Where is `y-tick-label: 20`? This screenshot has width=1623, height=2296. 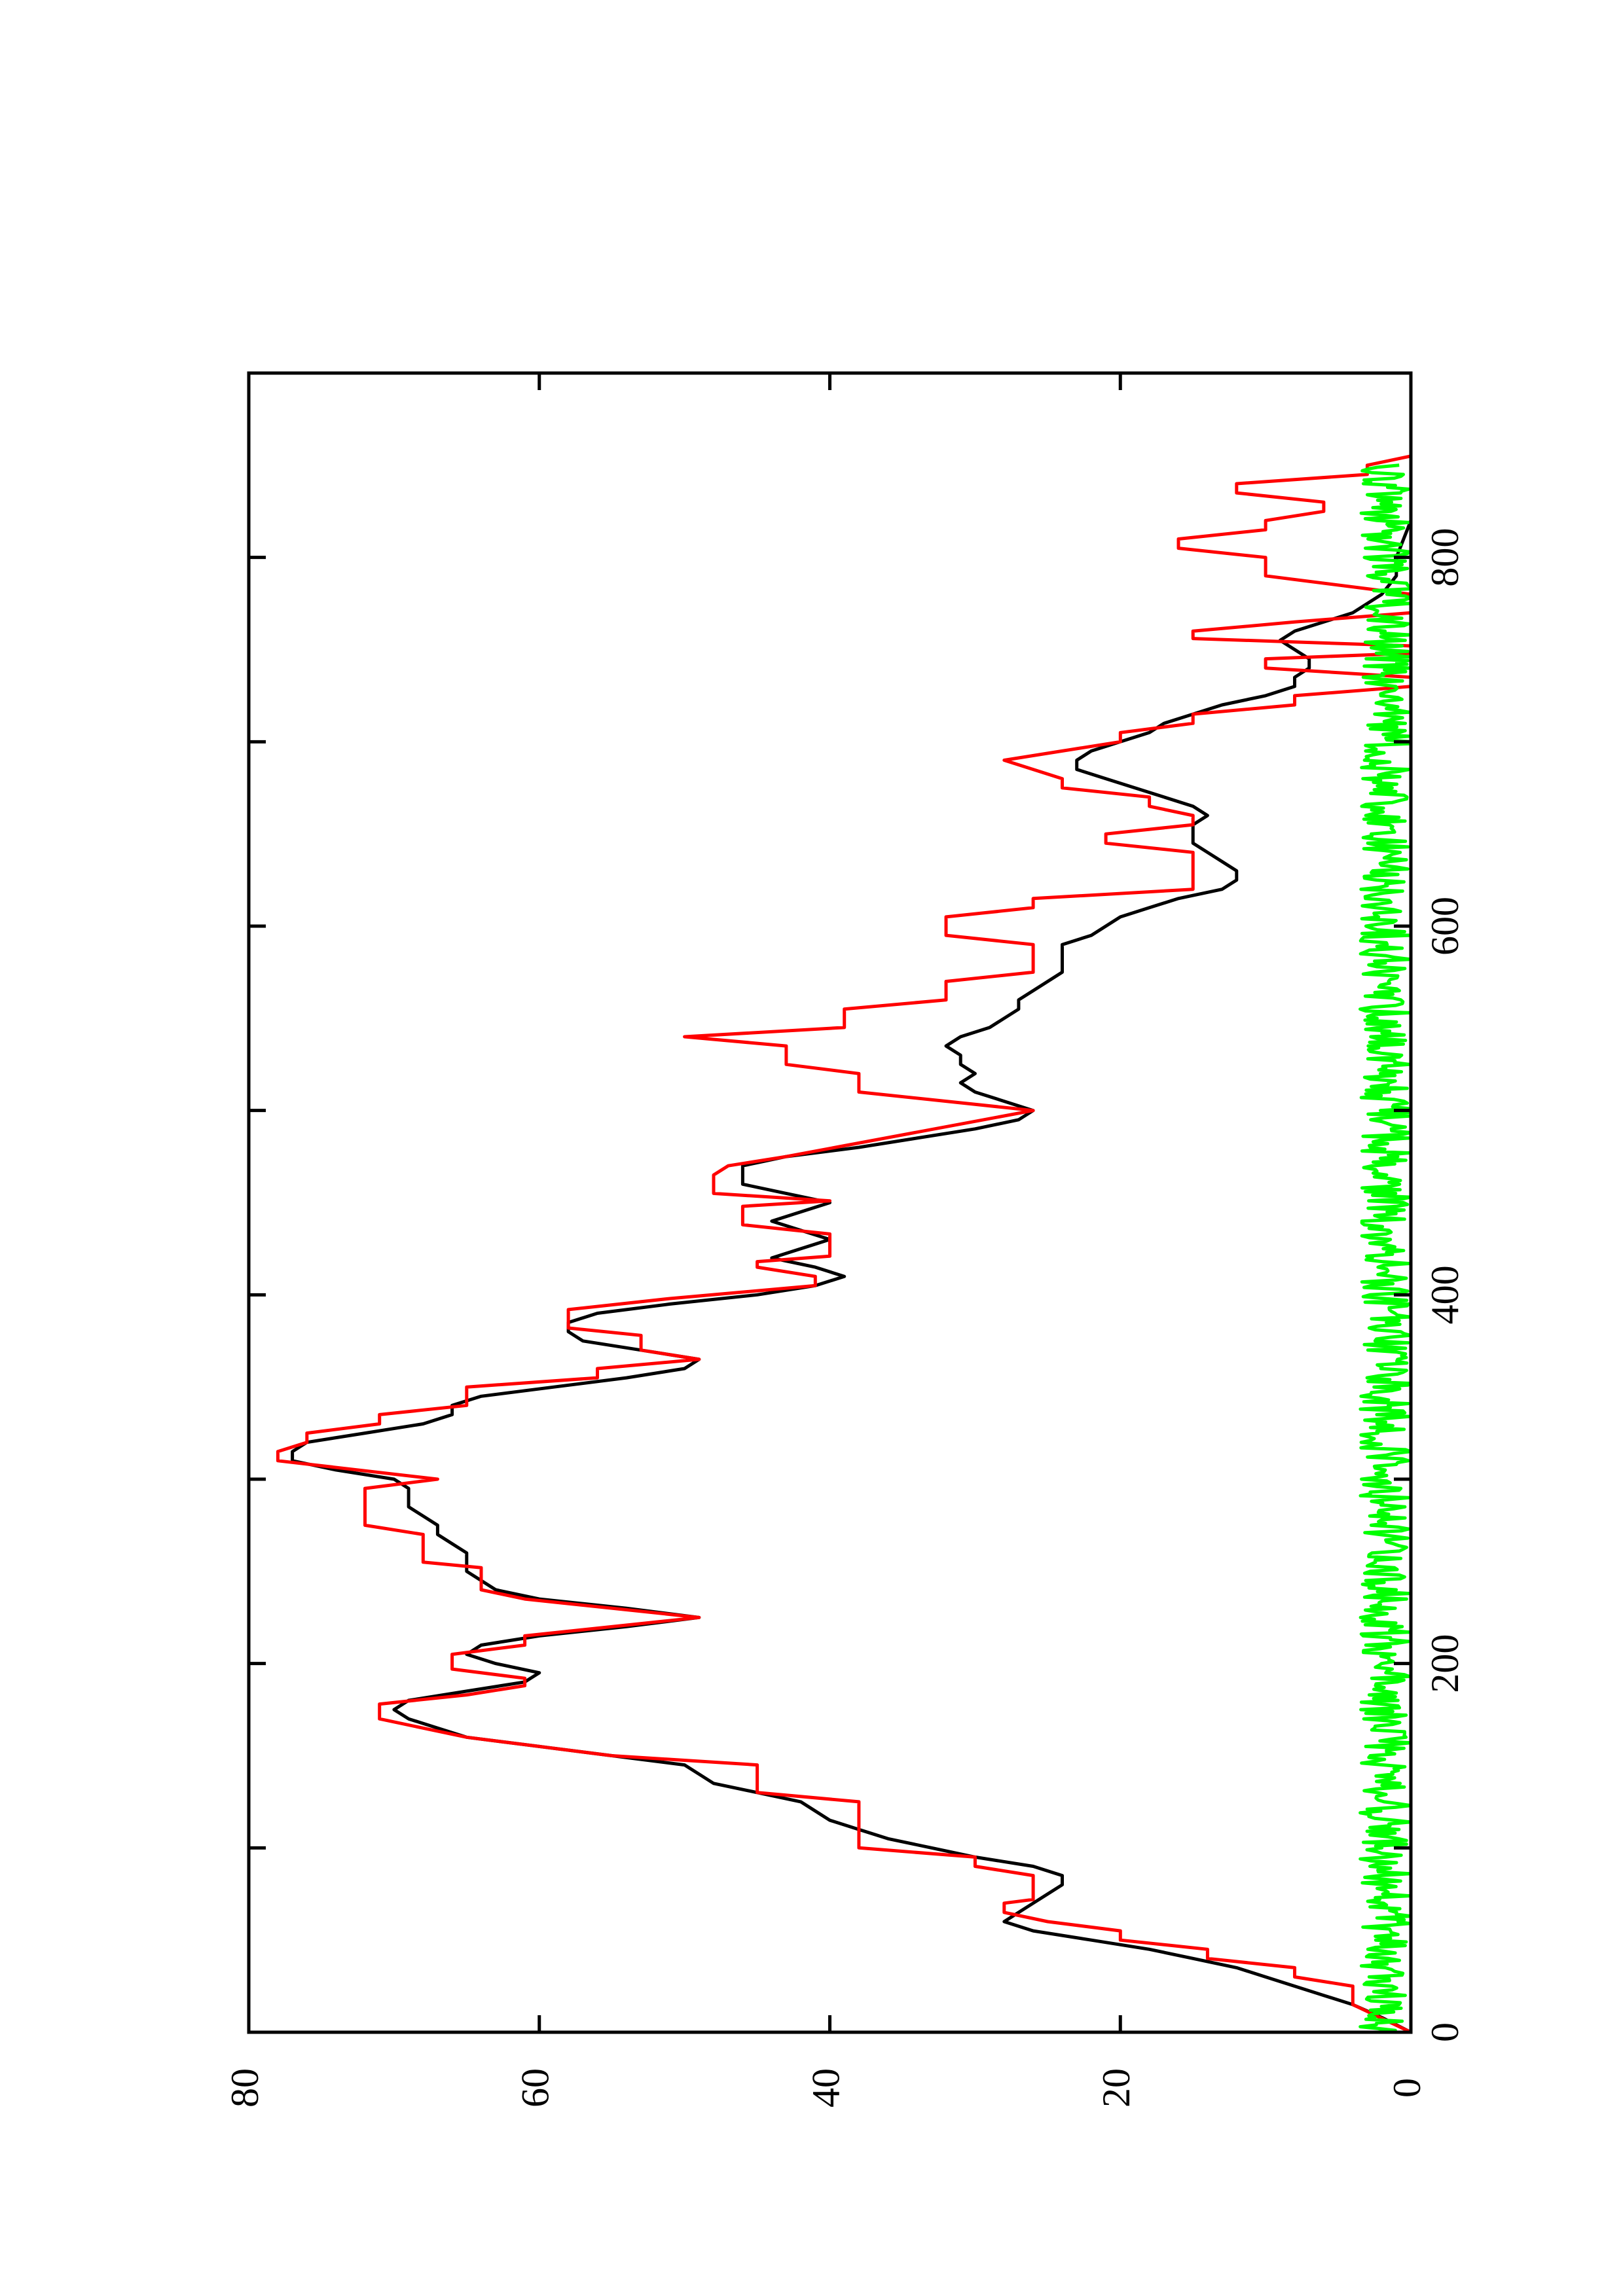 y-tick-label: 20 is located at coordinates (1116, 2088).